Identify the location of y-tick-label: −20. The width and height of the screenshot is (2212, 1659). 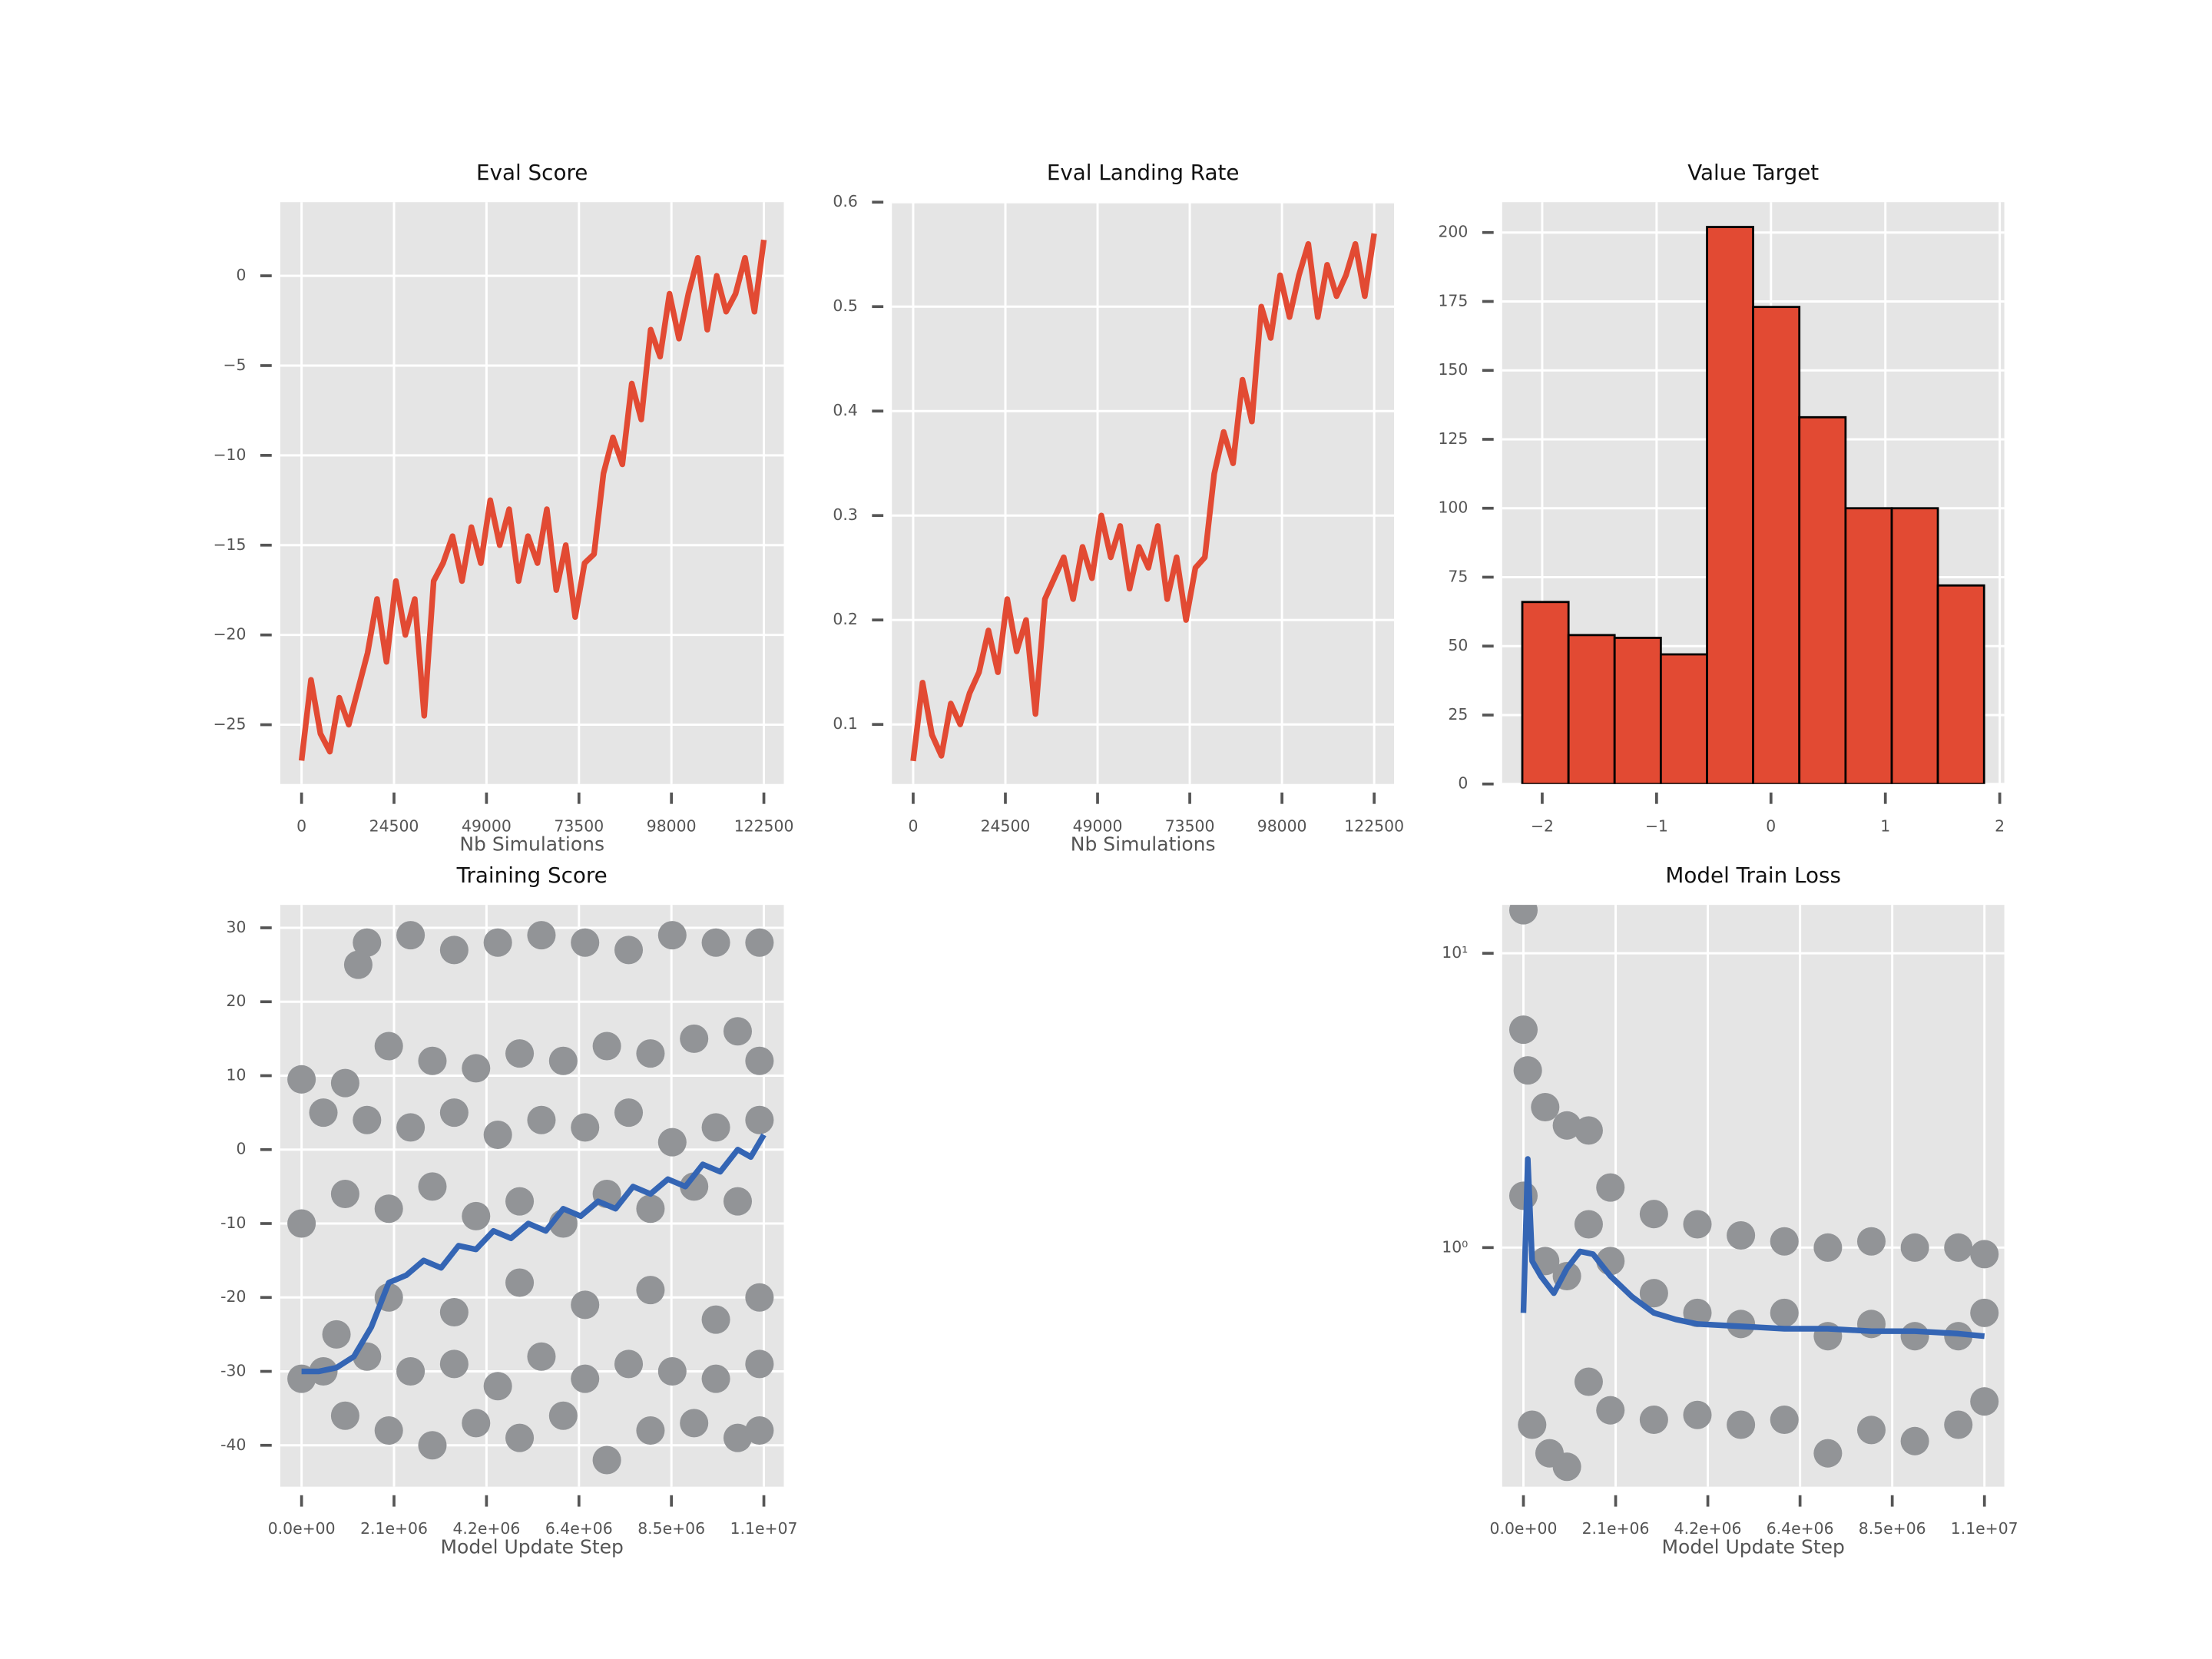
(230, 634).